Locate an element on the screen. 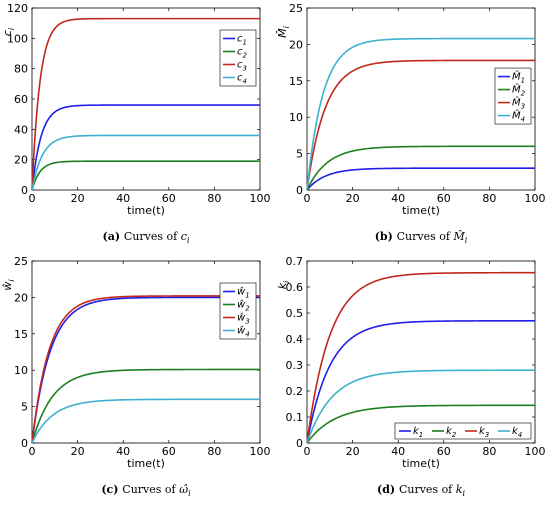  y-axis-label: ŵi is located at coordinates (8, 285).